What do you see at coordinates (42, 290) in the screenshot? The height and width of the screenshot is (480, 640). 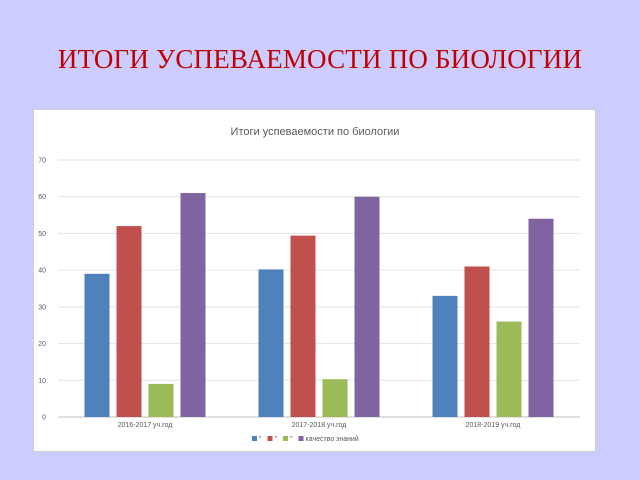 I see `y-axis: 0 10 20 30 40 50 60 70` at bounding box center [42, 290].